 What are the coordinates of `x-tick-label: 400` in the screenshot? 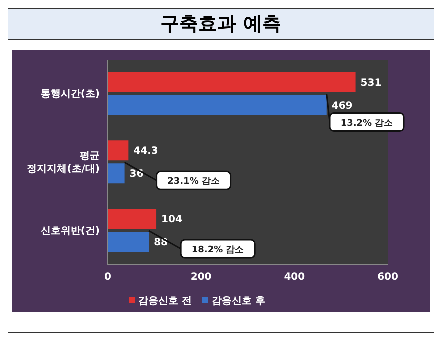 It's located at (295, 278).